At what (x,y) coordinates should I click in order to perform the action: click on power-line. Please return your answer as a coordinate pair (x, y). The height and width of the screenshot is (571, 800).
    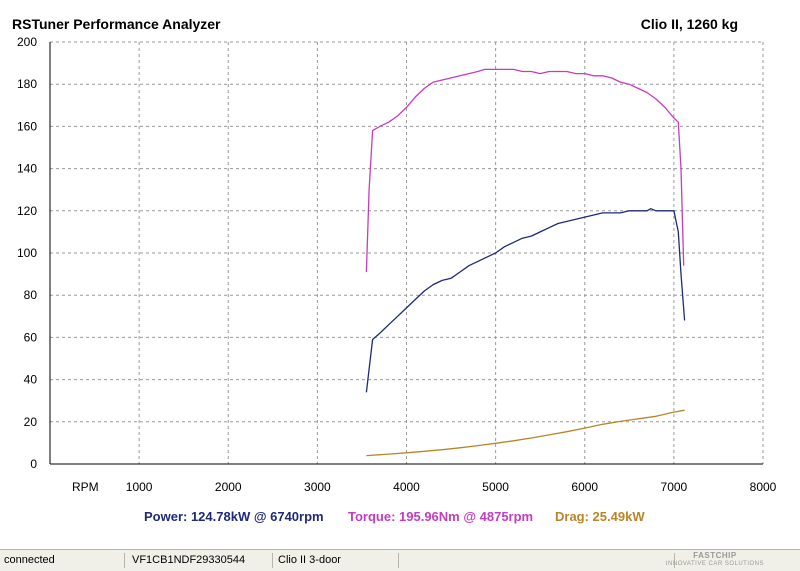
    Looking at the image, I should click on (525, 300).